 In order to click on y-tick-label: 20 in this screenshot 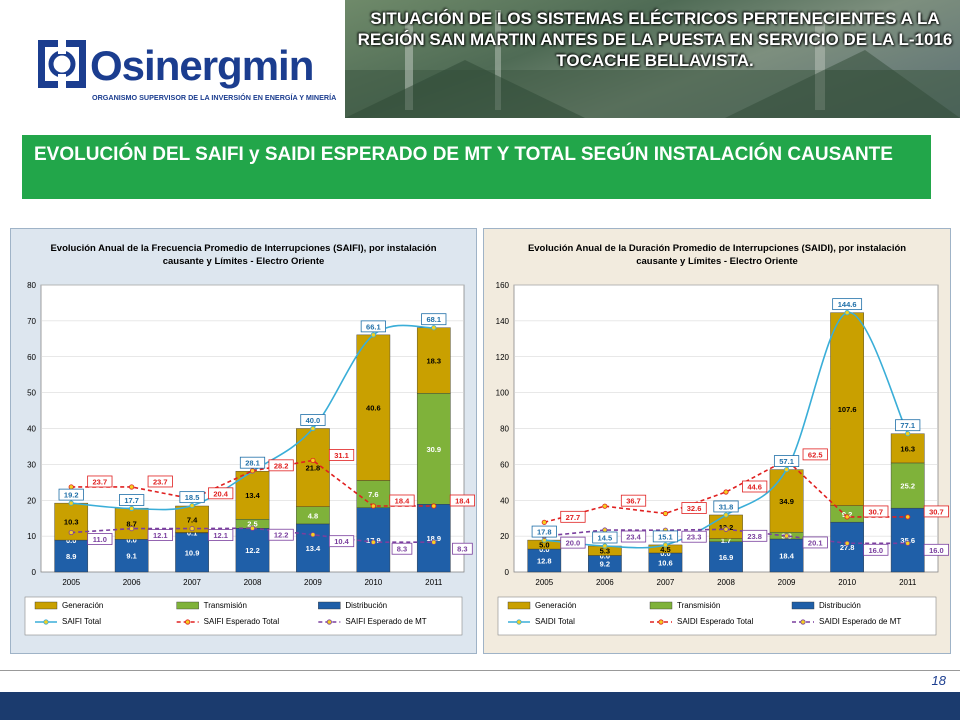, I will do `click(31, 500)`.